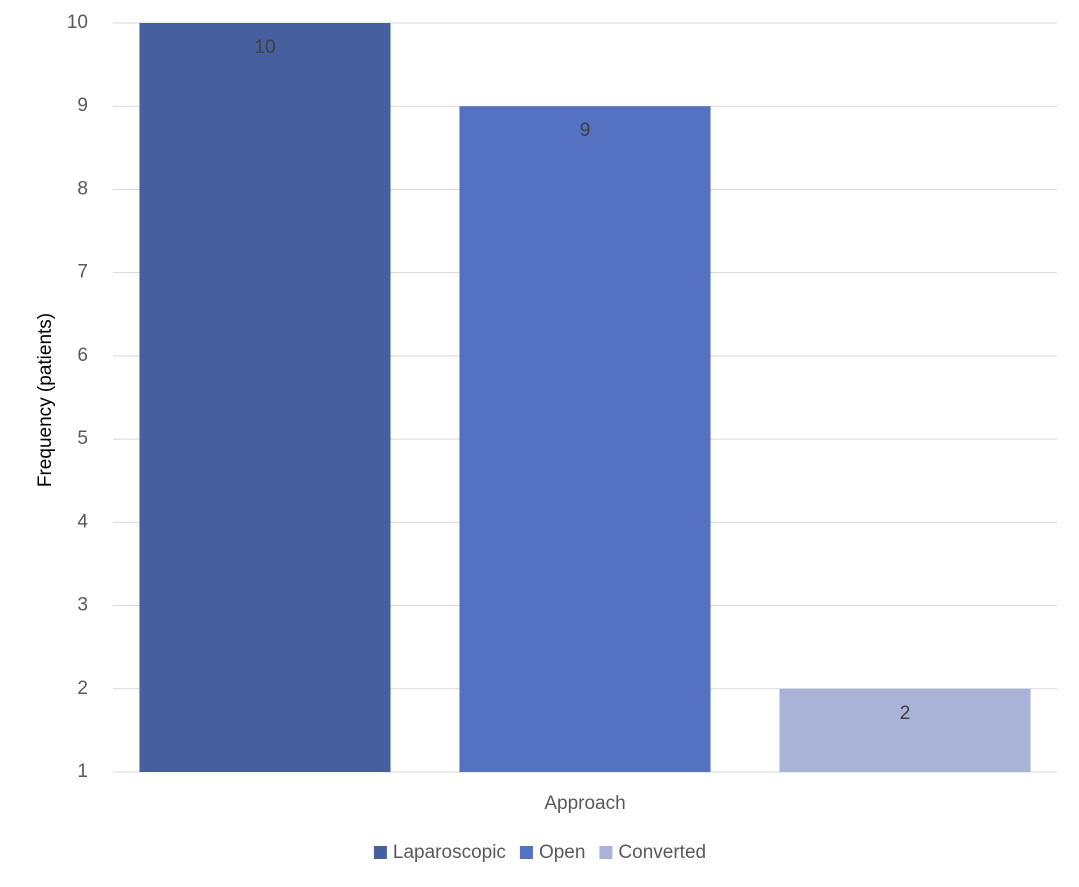  Describe the element at coordinates (45, 400) in the screenshot. I see `y-axis-title: Frequency (patients)` at that location.